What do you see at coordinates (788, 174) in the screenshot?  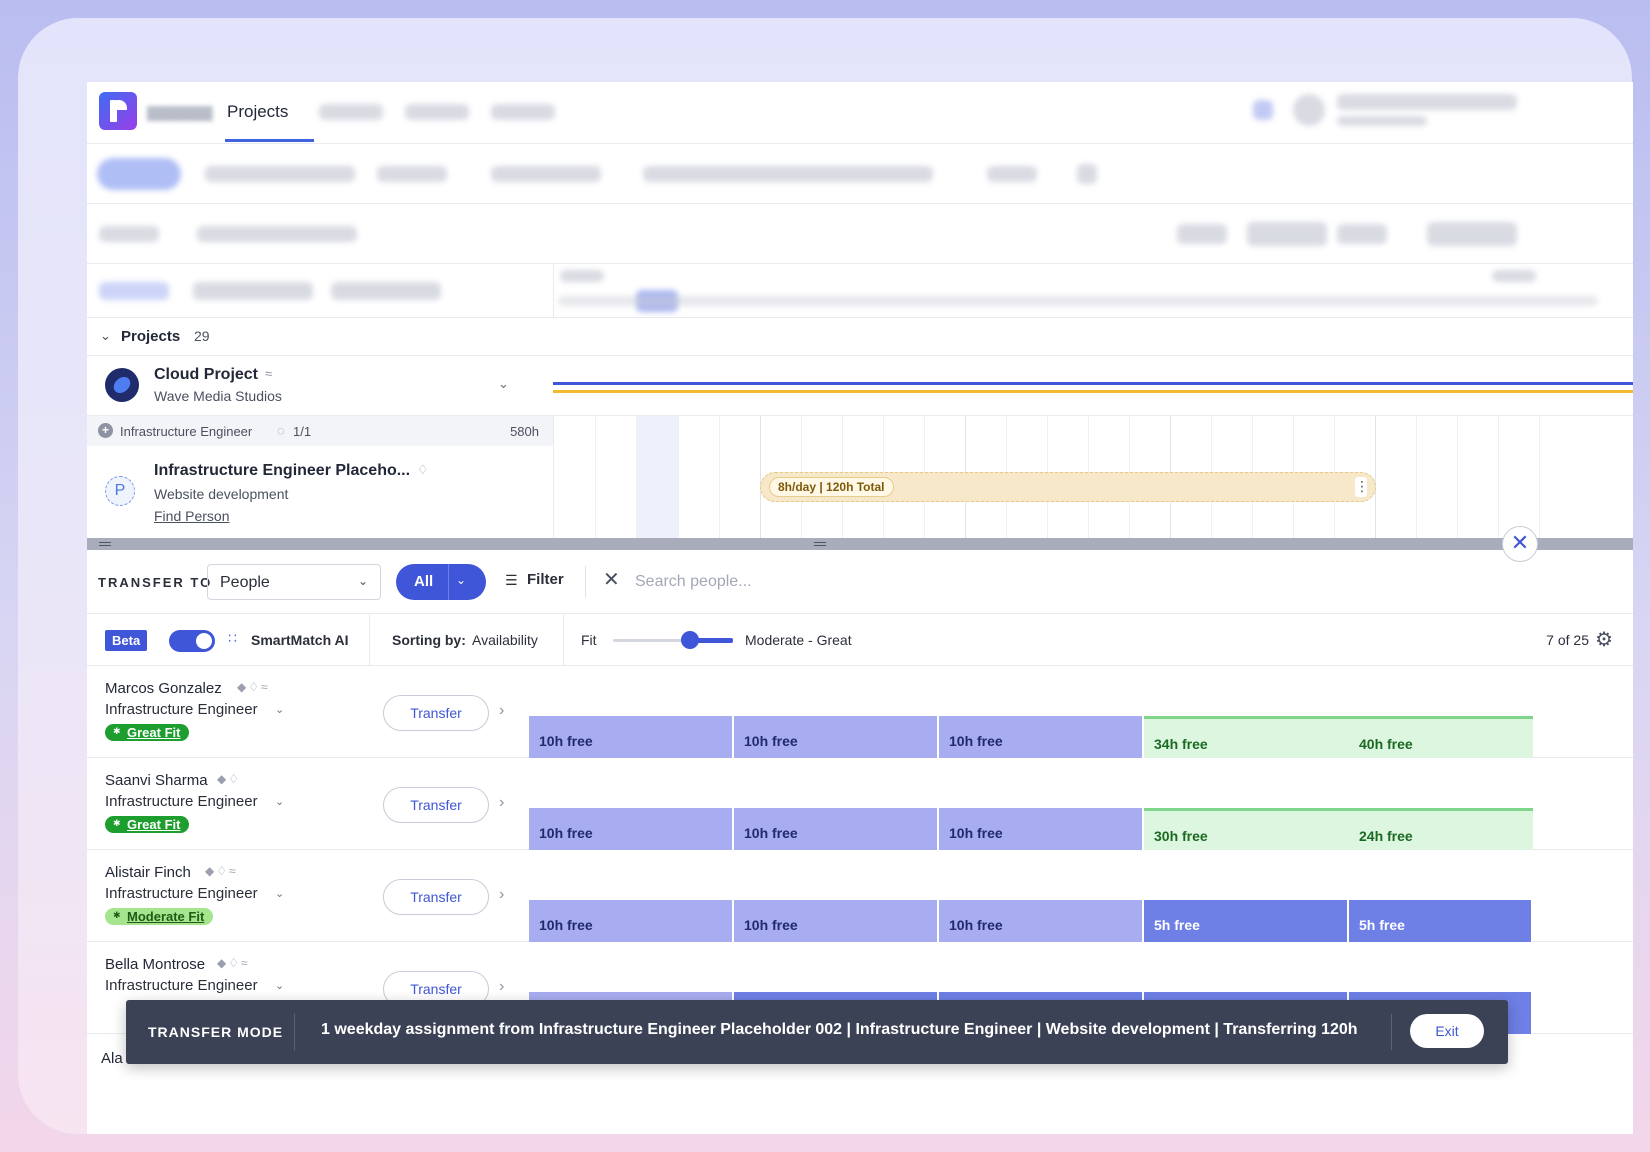 I see `scenario-select-blurred` at bounding box center [788, 174].